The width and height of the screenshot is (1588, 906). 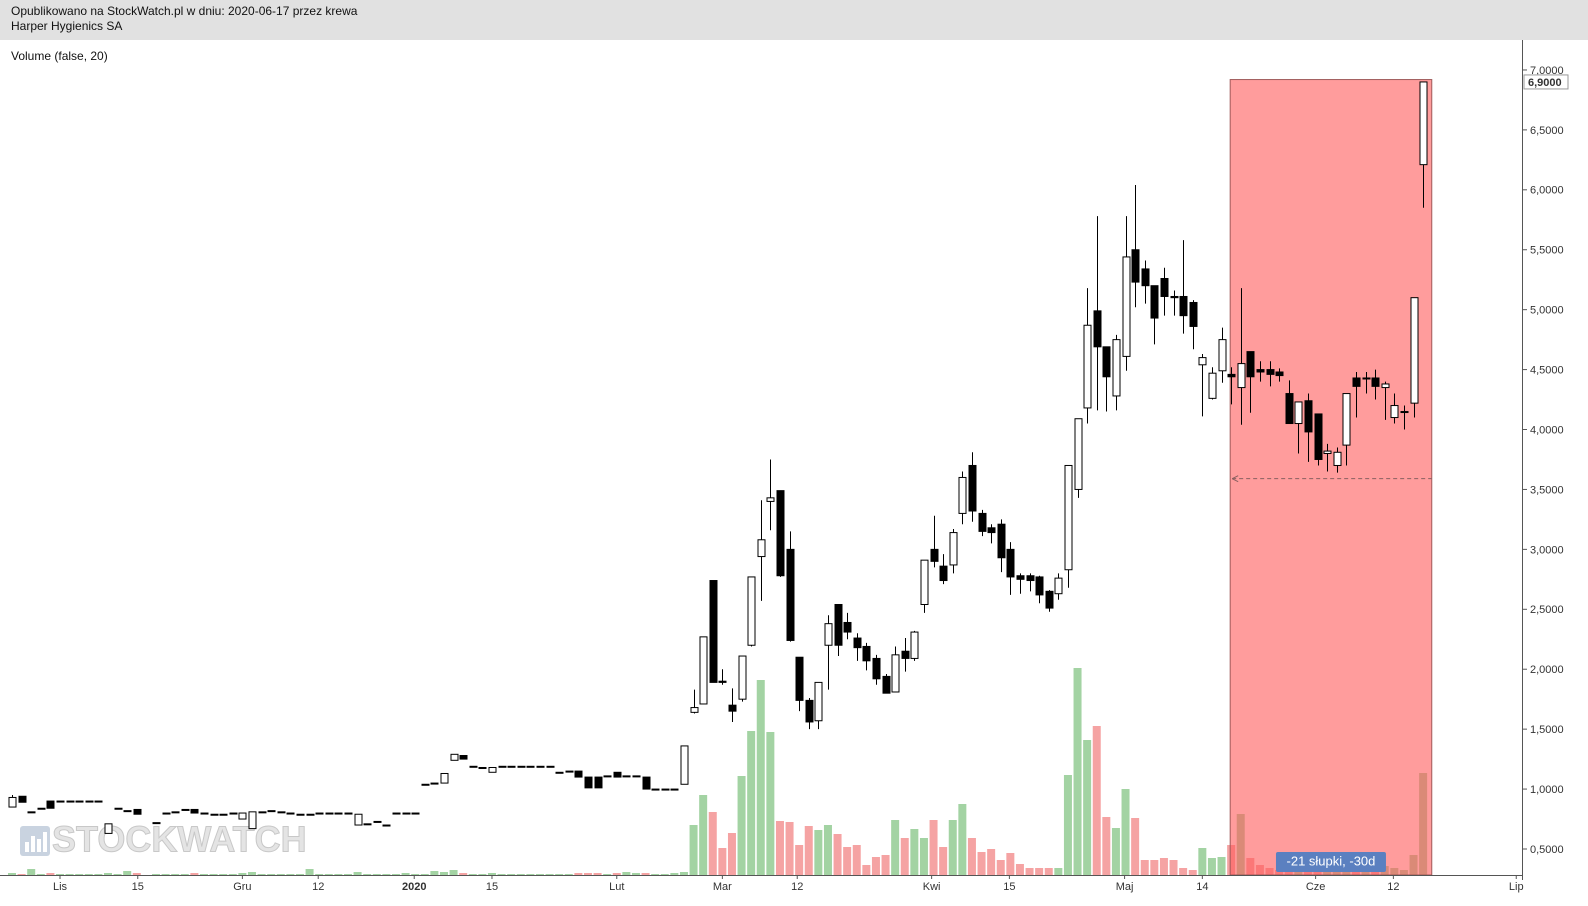 I want to click on x-tick-label: Maj, so click(x=1125, y=887).